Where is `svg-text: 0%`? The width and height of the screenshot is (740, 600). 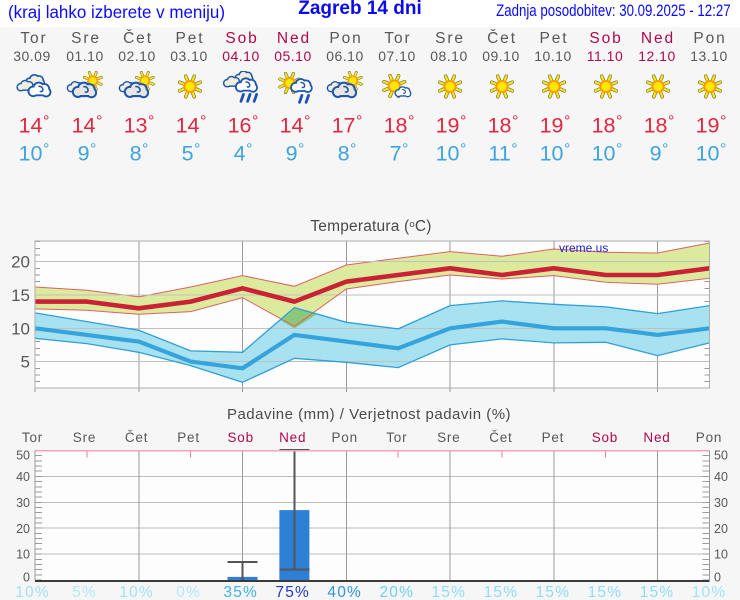 svg-text: 0% is located at coordinates (188, 592).